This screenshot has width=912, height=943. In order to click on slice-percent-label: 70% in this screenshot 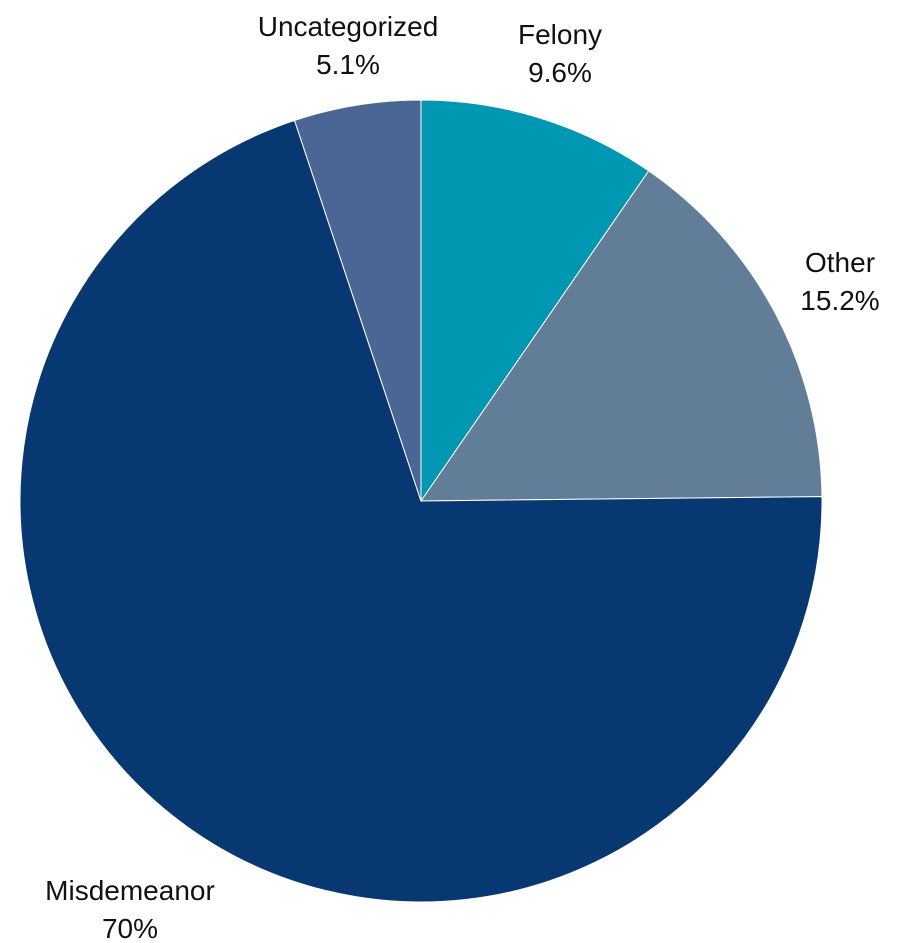, I will do `click(130, 928)`.